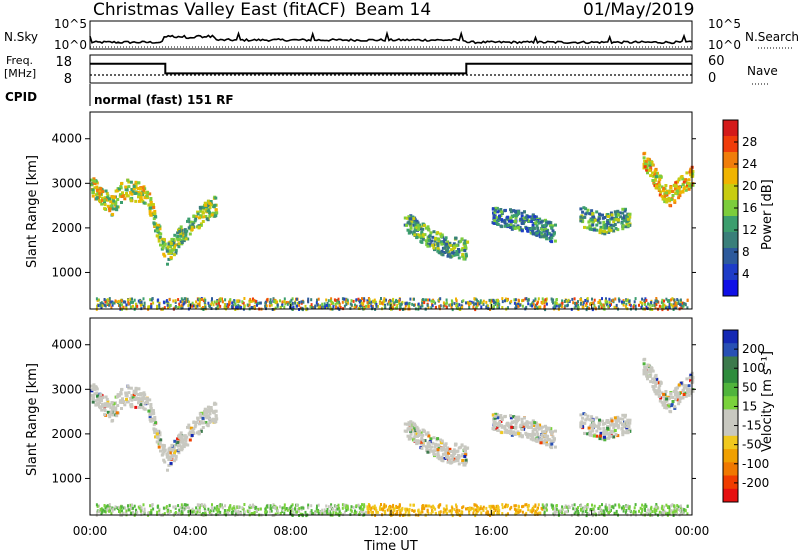  What do you see at coordinates (391, 37) in the screenshot?
I see `nsky-trace` at bounding box center [391, 37].